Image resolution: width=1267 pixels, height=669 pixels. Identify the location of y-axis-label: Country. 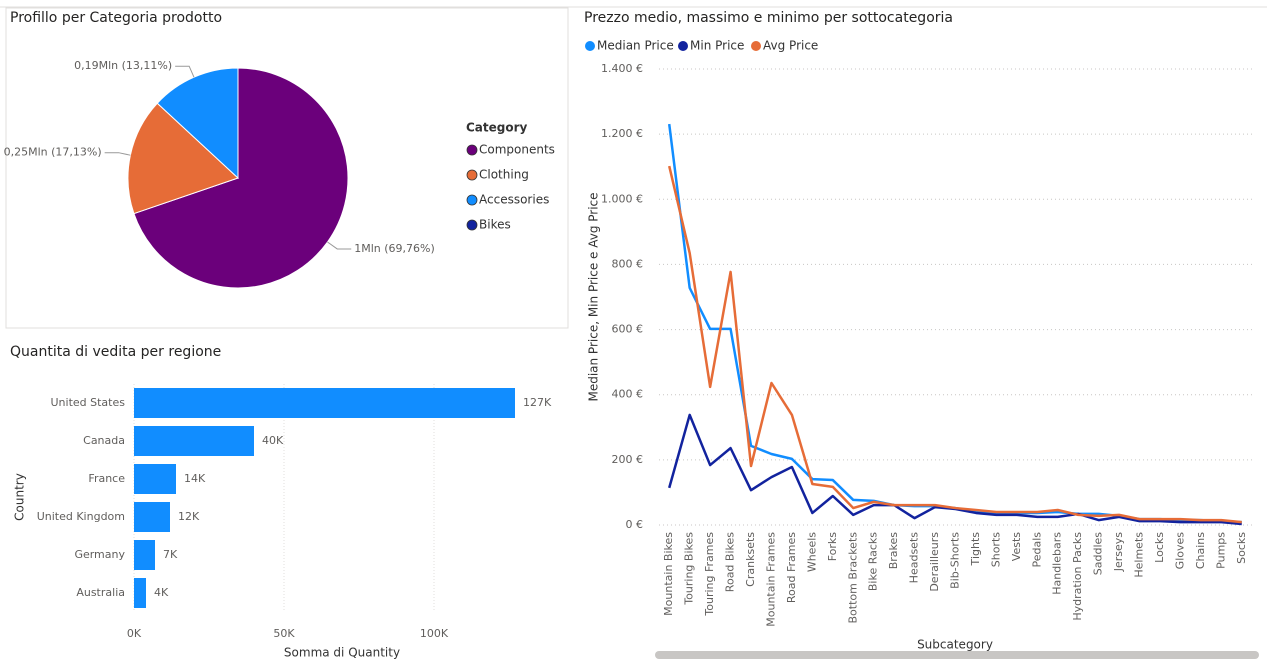
(20, 497).